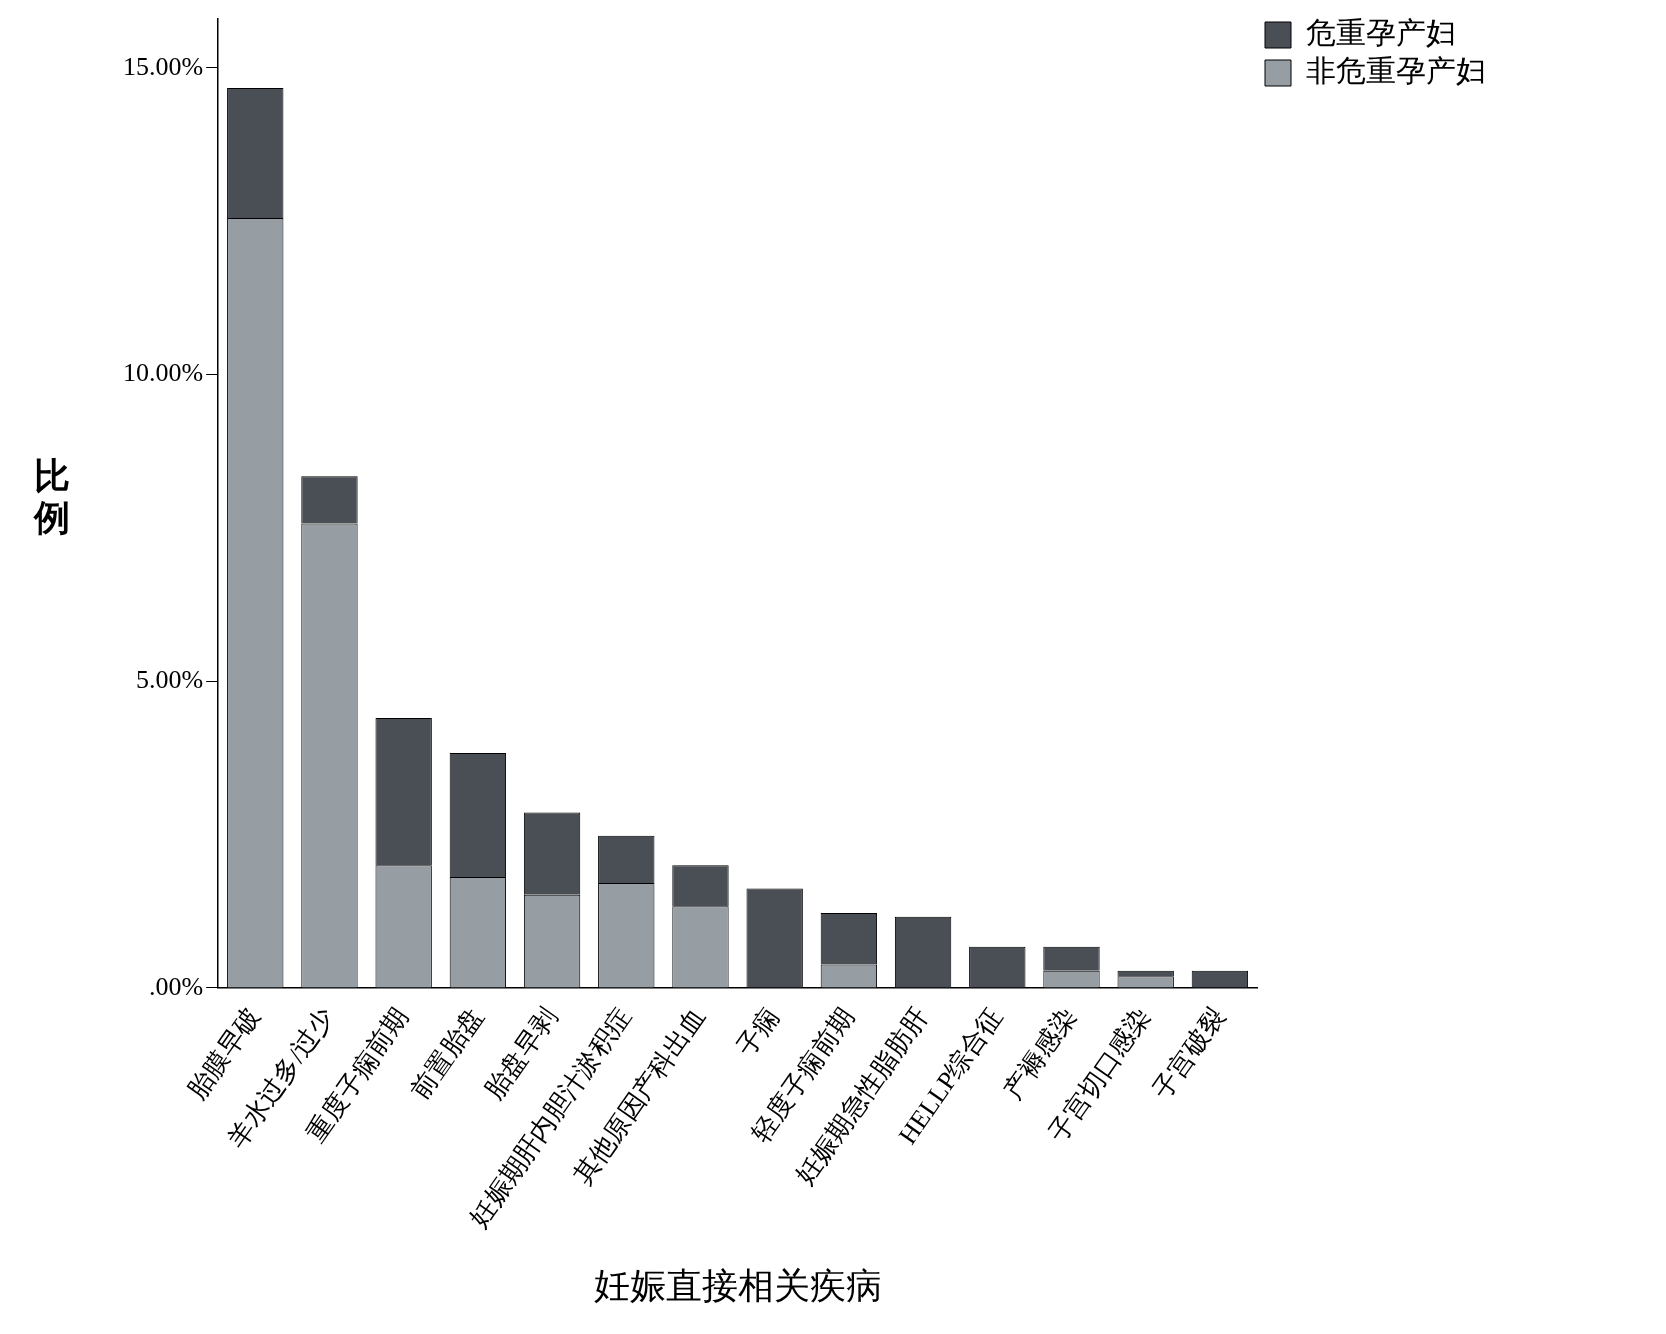 The height and width of the screenshot is (1334, 1666). I want to click on x-tick-label: 子痫, so click(758, 1032).